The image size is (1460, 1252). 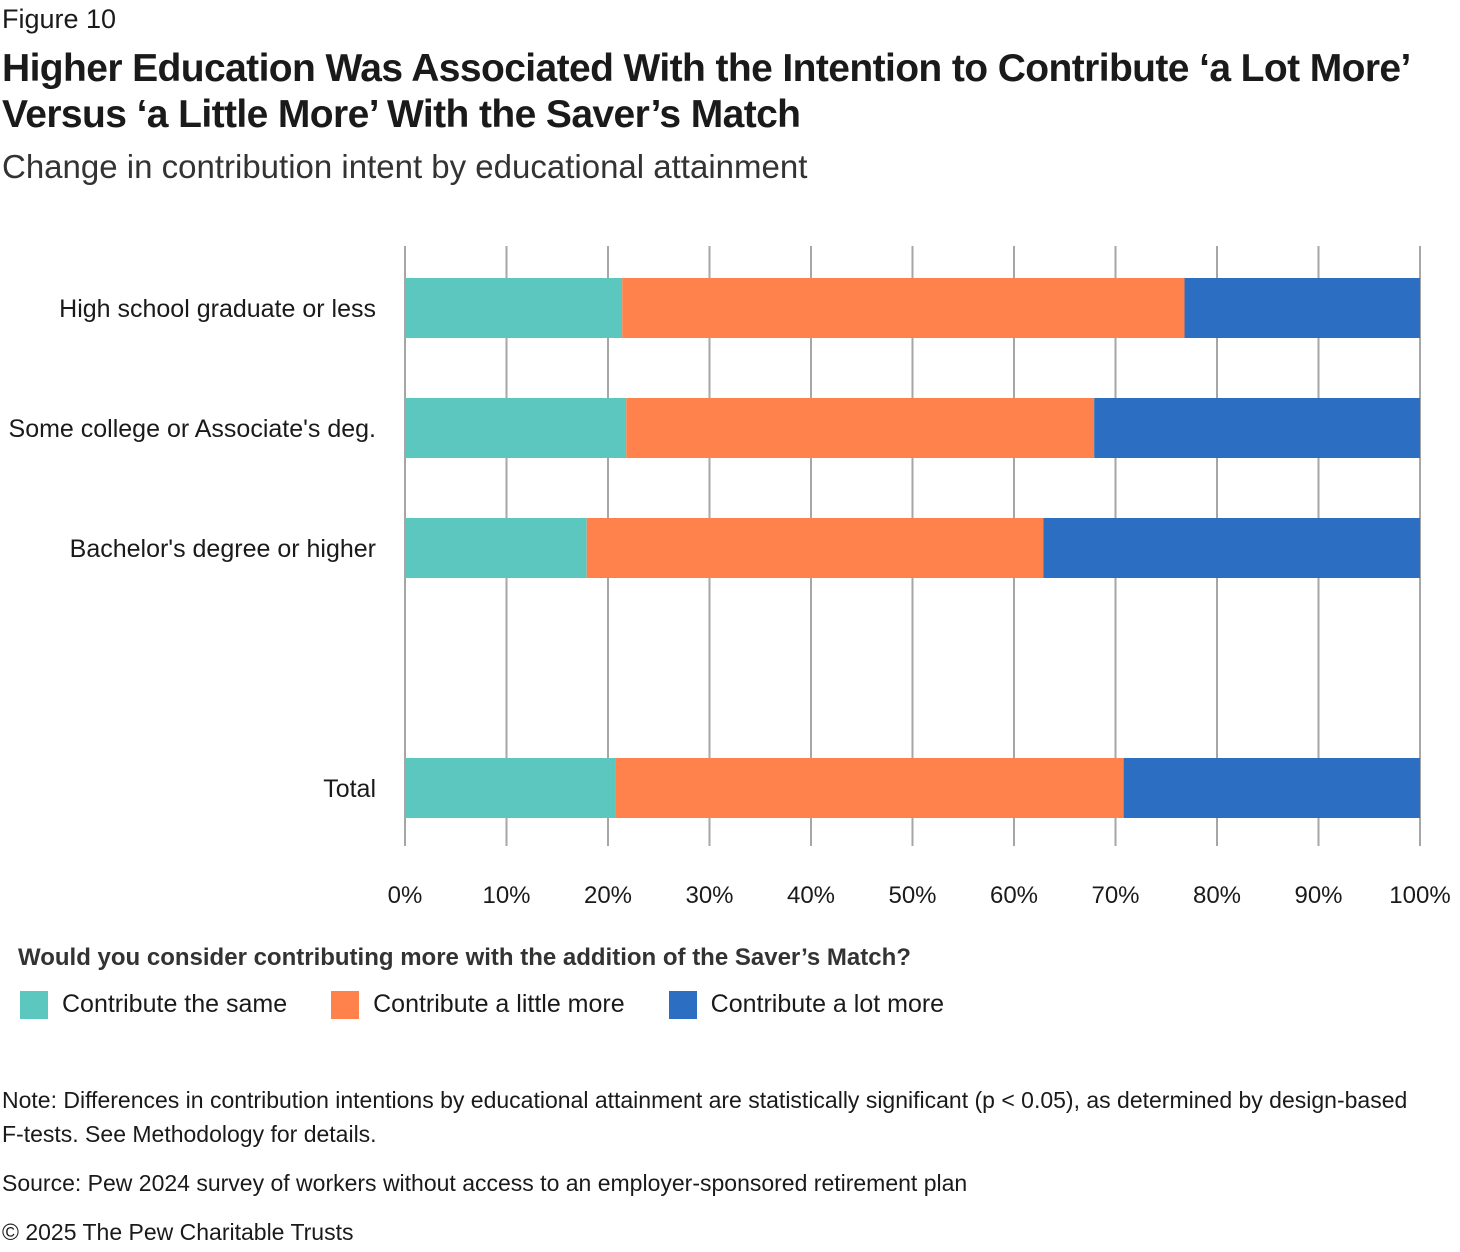 I want to click on x-tick-labels: 0% 10% 20% 30% 40% 50% 60% 70% 80% 90% 100%, so click(x=919, y=895).